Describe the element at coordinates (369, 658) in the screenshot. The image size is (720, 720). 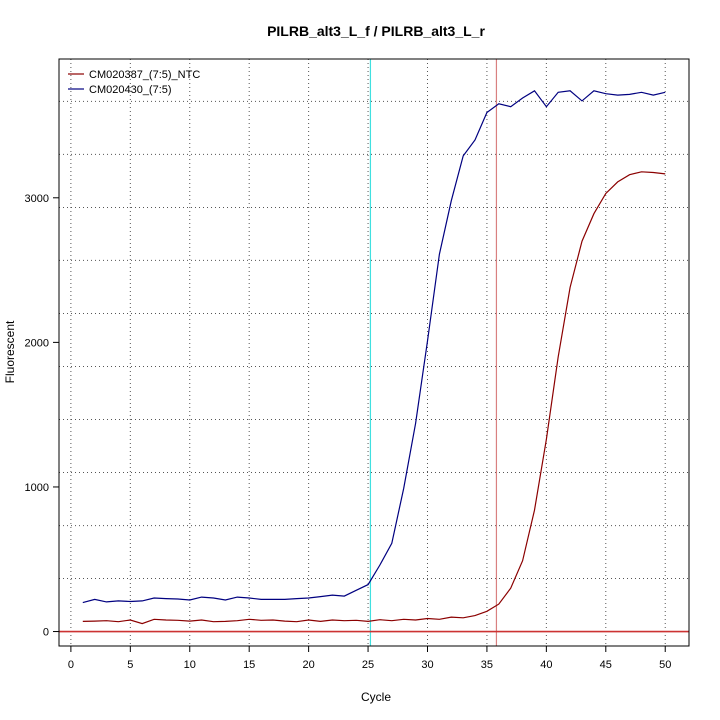
I see `x-axis-ticks: 0 5 10 15 20 25 30 35 40 45 50` at that location.